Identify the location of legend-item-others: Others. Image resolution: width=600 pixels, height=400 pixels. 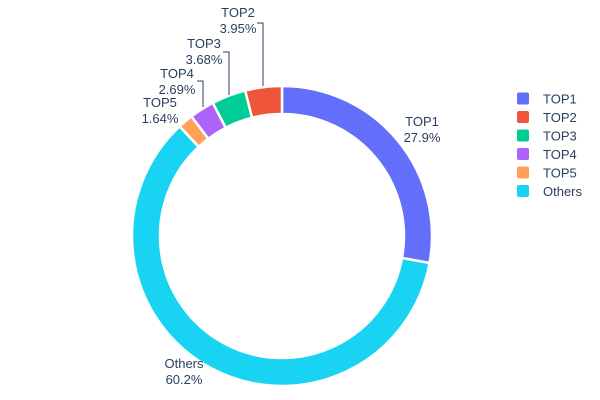
(550, 191).